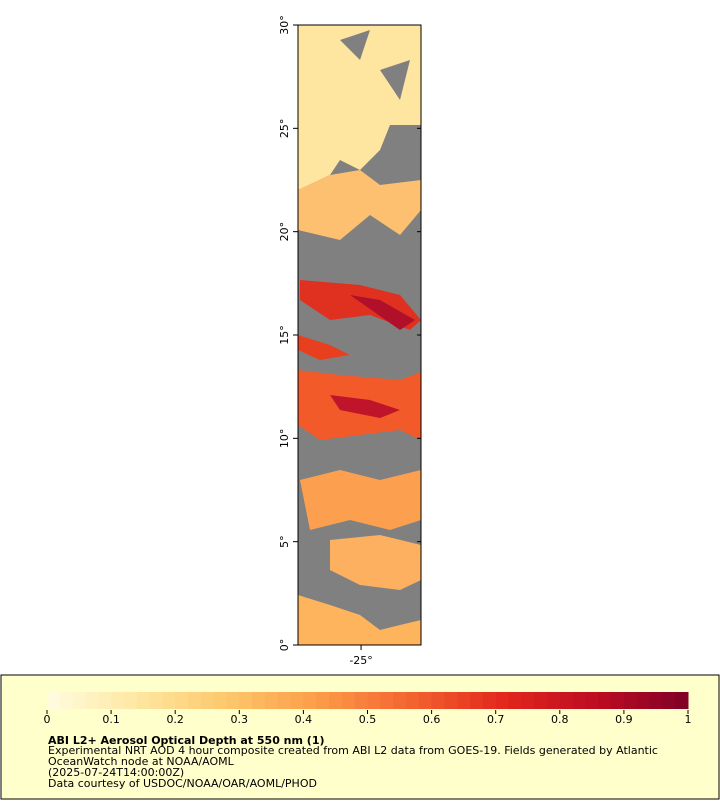  What do you see at coordinates (432, 719) in the screenshot?
I see `colorbar-tick-label: 0.6` at bounding box center [432, 719].